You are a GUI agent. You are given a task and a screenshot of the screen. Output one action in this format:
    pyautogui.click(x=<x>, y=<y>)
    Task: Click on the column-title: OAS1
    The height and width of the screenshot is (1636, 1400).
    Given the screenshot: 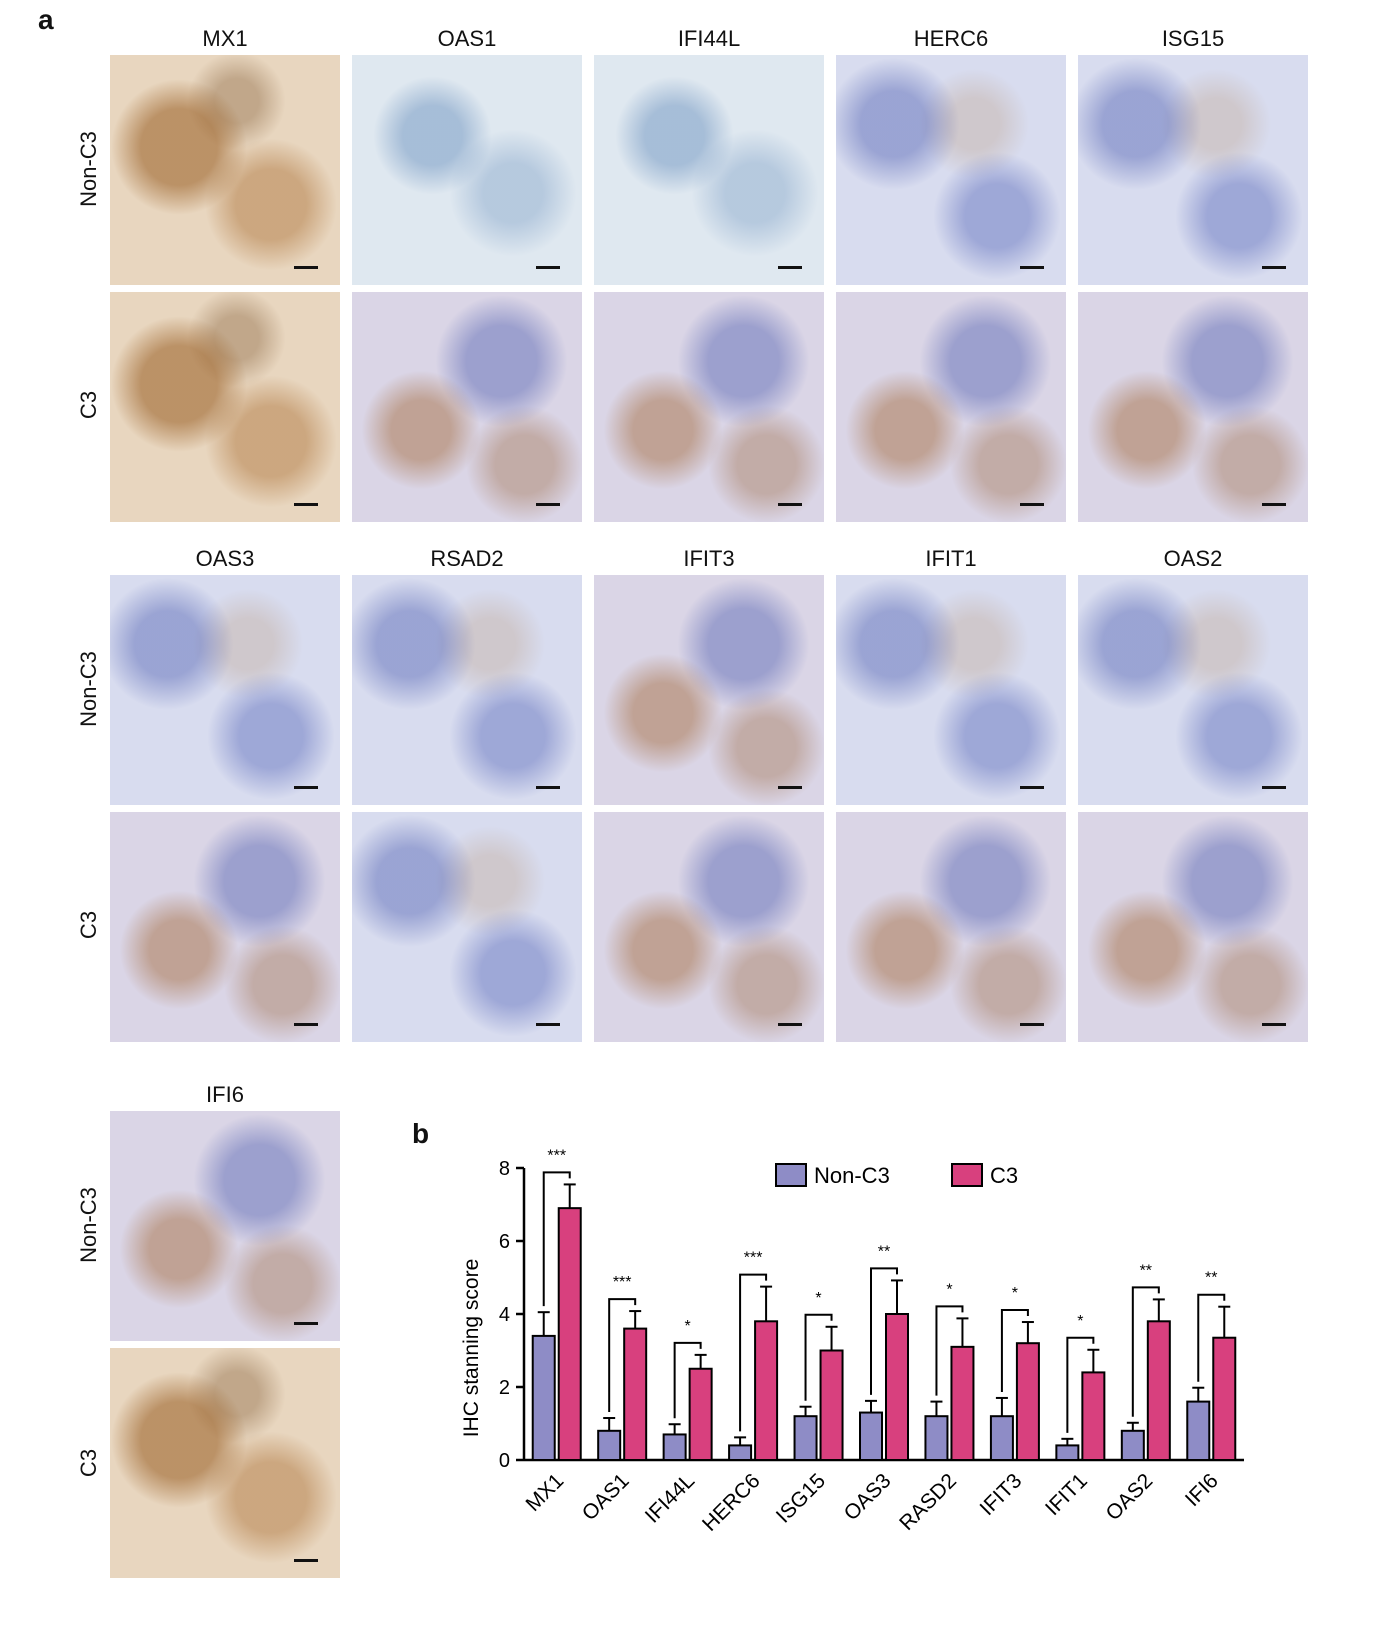 What is the action you would take?
    pyautogui.click(x=467, y=38)
    